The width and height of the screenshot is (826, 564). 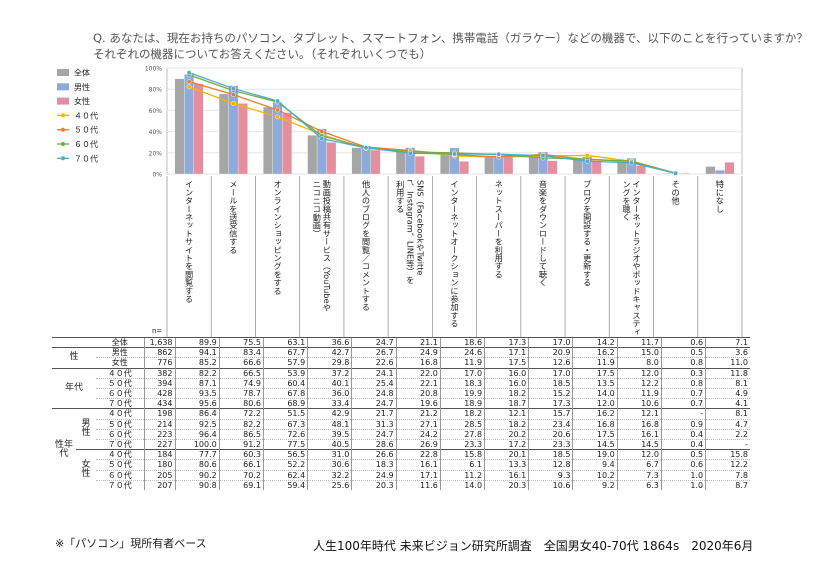 What do you see at coordinates (727, 373) in the screenshot?
I see `cell-value: 11.8` at bounding box center [727, 373].